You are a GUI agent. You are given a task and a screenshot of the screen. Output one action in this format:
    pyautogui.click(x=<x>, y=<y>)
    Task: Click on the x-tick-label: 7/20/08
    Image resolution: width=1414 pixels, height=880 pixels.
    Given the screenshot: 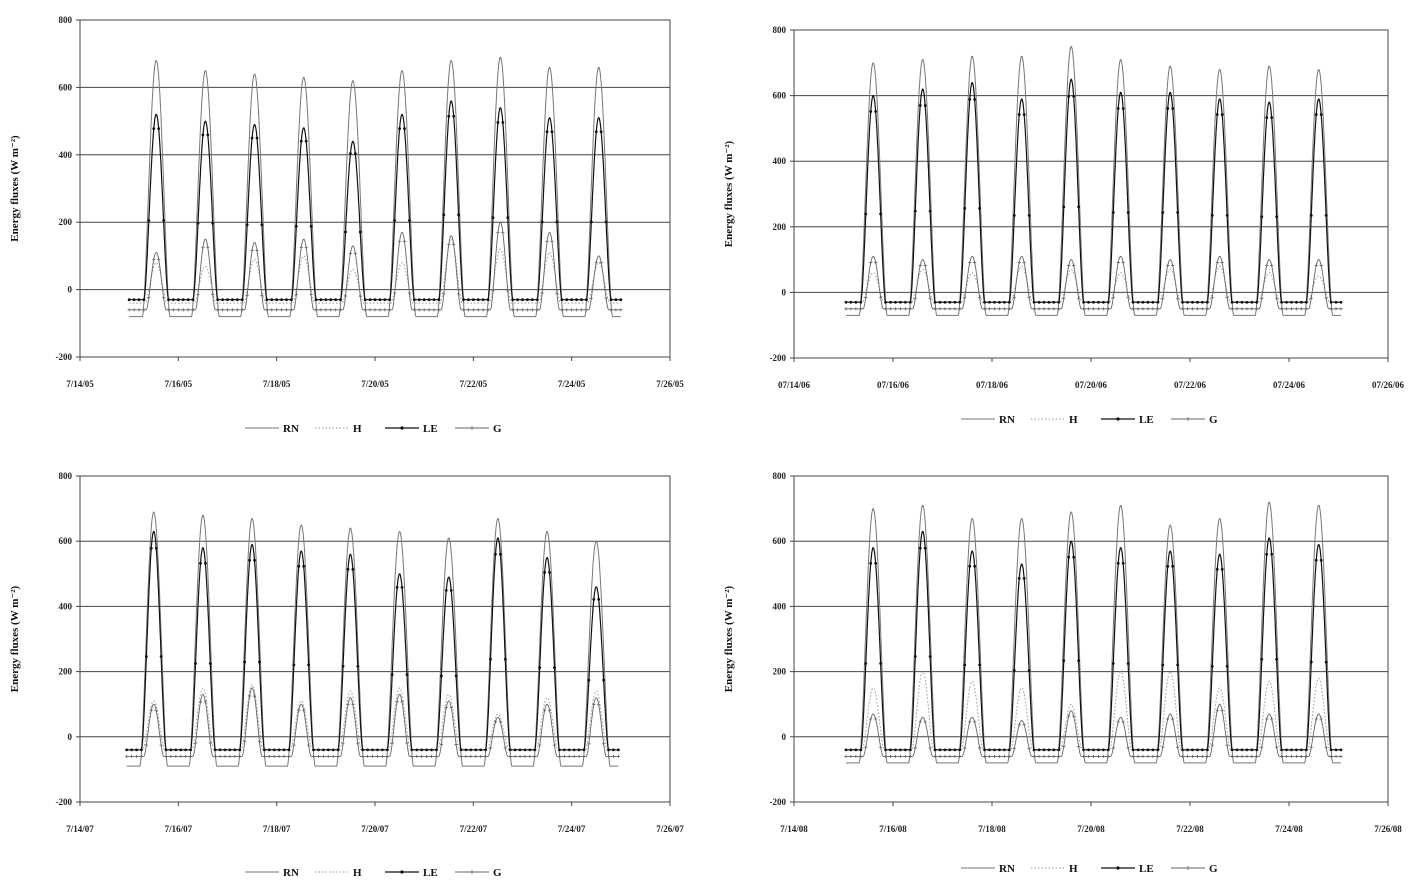 What is the action you would take?
    pyautogui.click(x=1091, y=829)
    